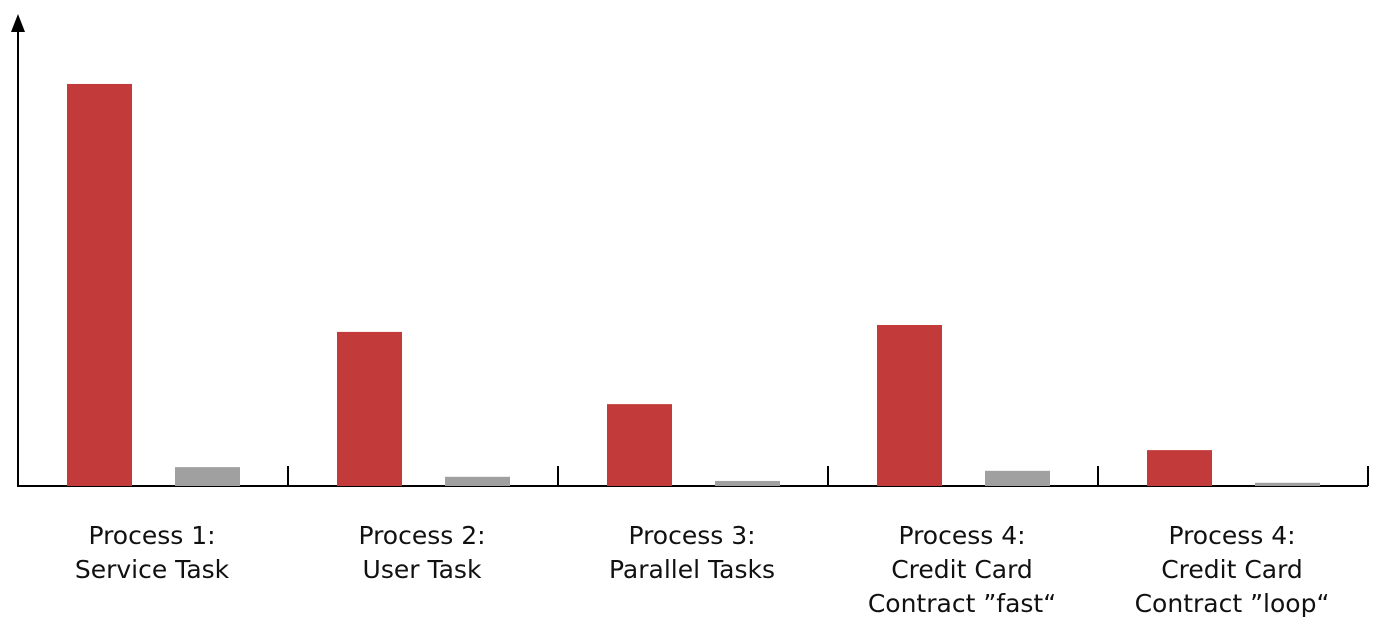  Describe the element at coordinates (962, 603) in the screenshot. I see `x-tick-label: Contract ”fast“` at that location.